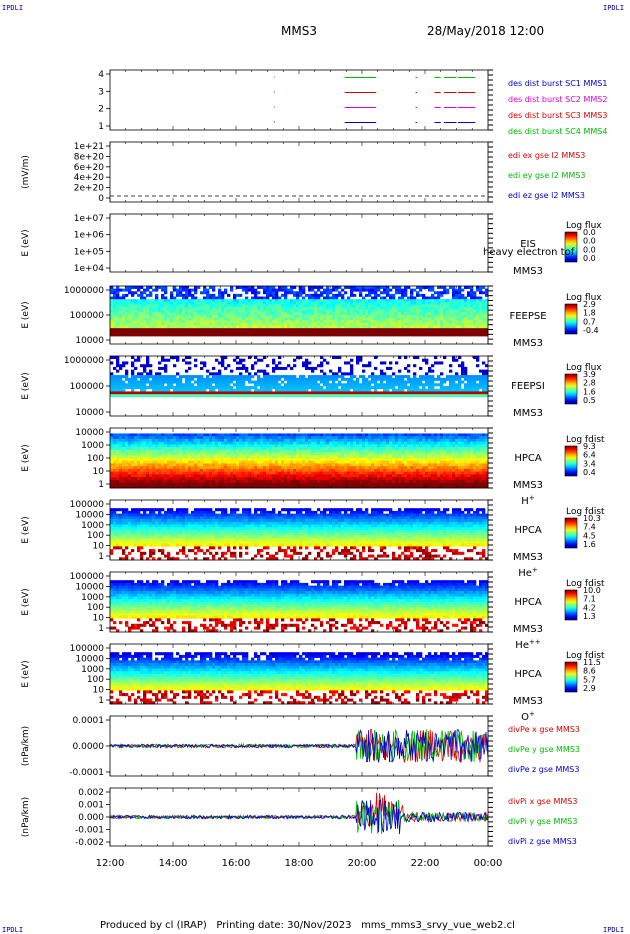 Image resolution: width=630 pixels, height=934 pixels. I want to click on spacecraft-title: MMS3, so click(299, 31).